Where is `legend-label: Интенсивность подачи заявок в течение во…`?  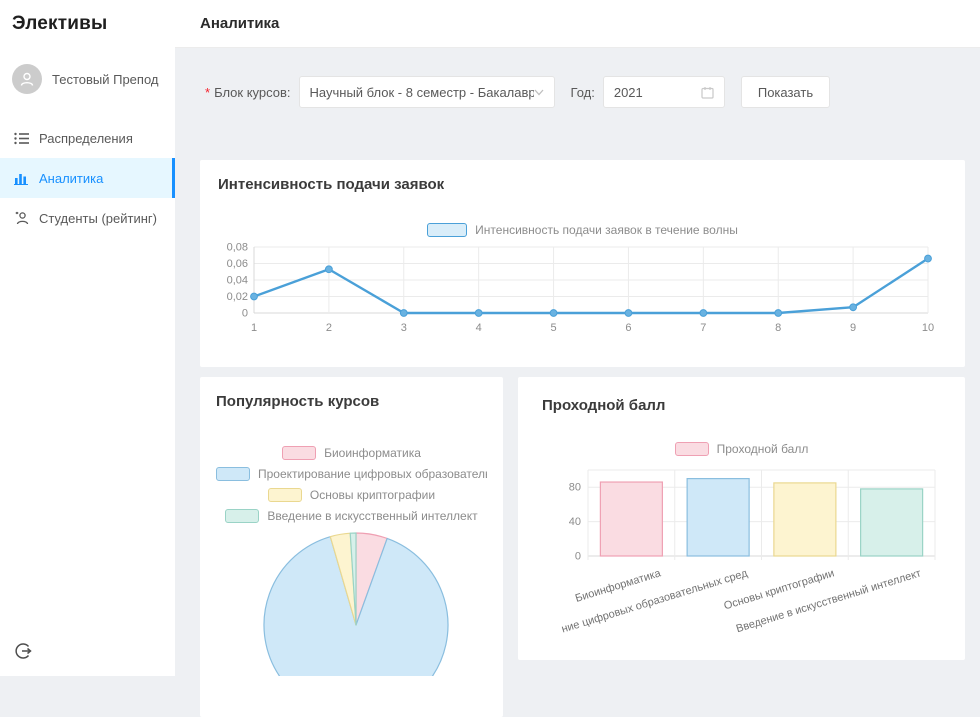 legend-label: Интенсивность подачи заявок в течение во… is located at coordinates (606, 230).